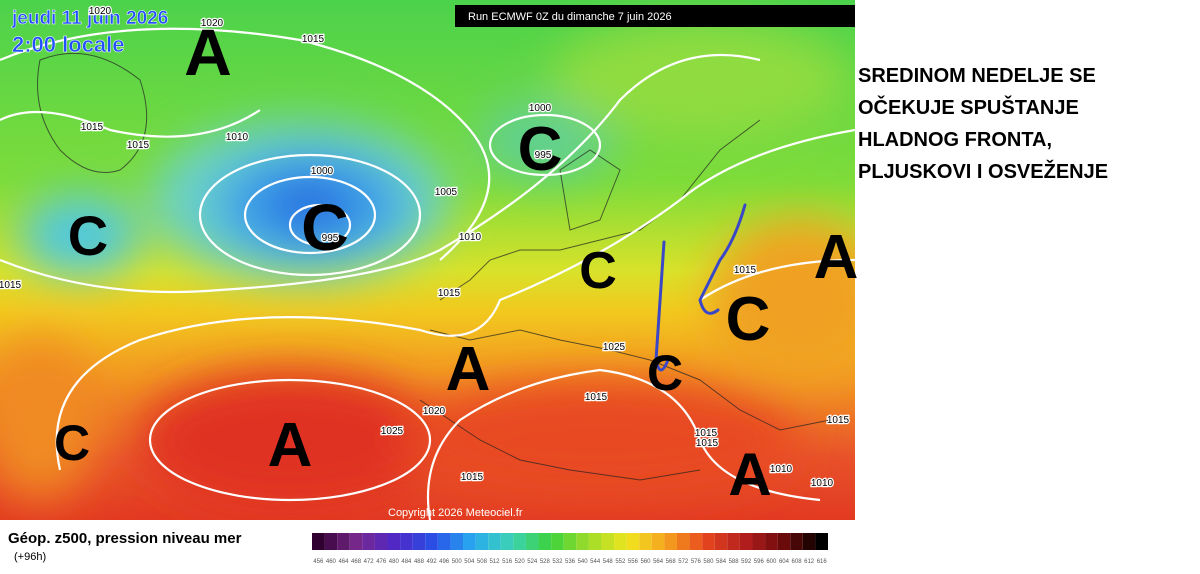  I want to click on forecast-date: jeudi 11 juin 2026, so click(89, 18).